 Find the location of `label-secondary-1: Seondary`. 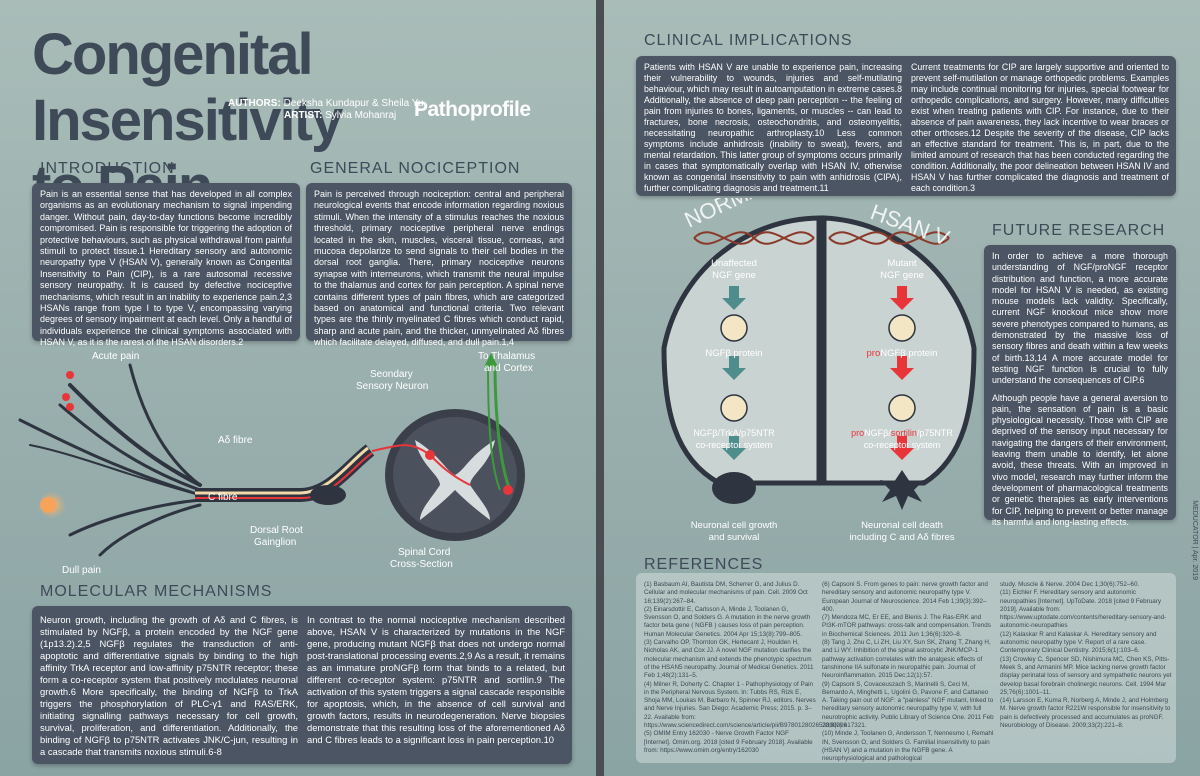

label-secondary-1: Seondary is located at coordinates (391, 374).